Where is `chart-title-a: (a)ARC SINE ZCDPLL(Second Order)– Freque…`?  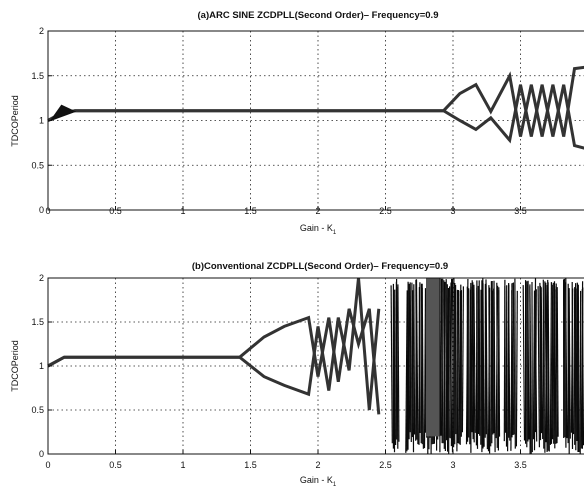 chart-title-a: (a)ARC SINE ZCDPLL(Second Order)– Freque… is located at coordinates (318, 15).